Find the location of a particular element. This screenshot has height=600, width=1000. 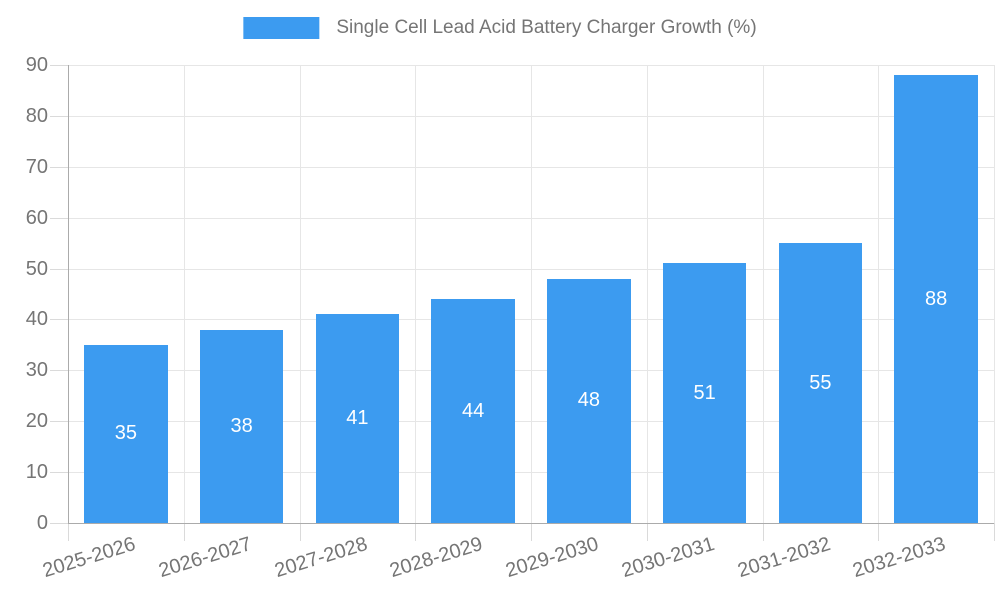

bar: 51 is located at coordinates (704, 393).